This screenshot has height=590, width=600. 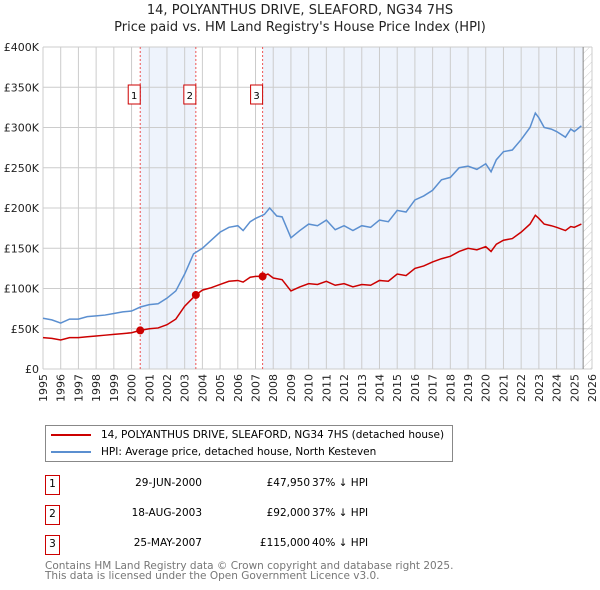 What do you see at coordinates (168, 483) in the screenshot?
I see `sale-date: 29-JUN-2000` at bounding box center [168, 483].